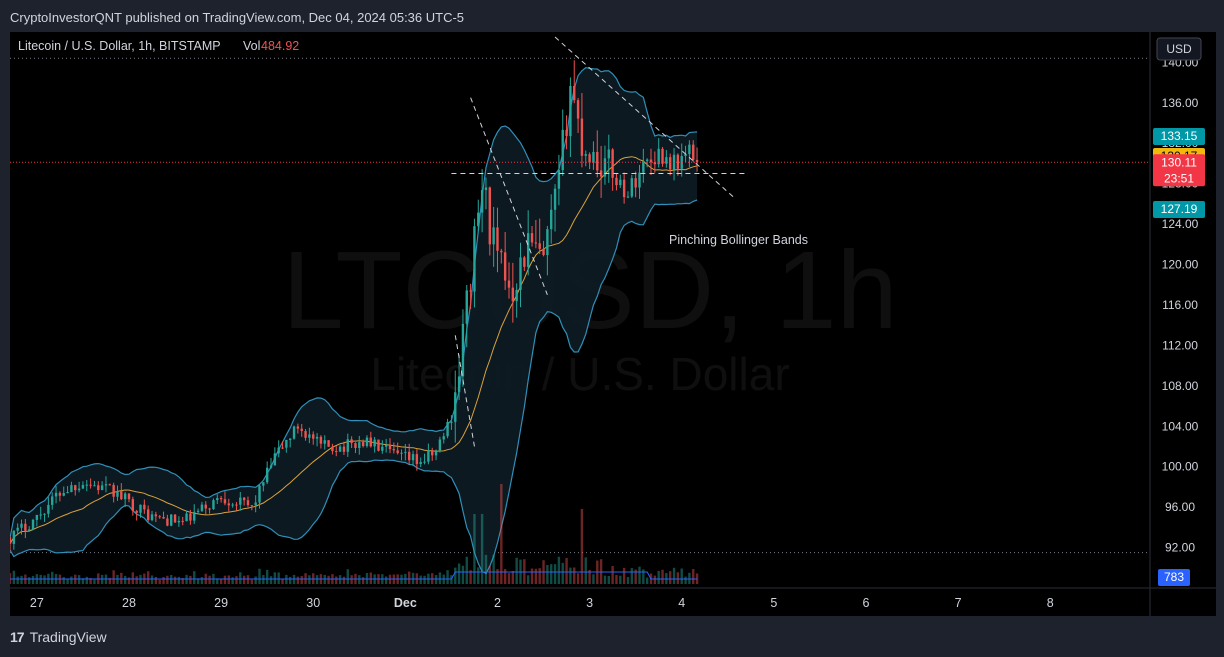 This screenshot has height=657, width=1224. I want to click on trendline-breakout, so click(464, 391).